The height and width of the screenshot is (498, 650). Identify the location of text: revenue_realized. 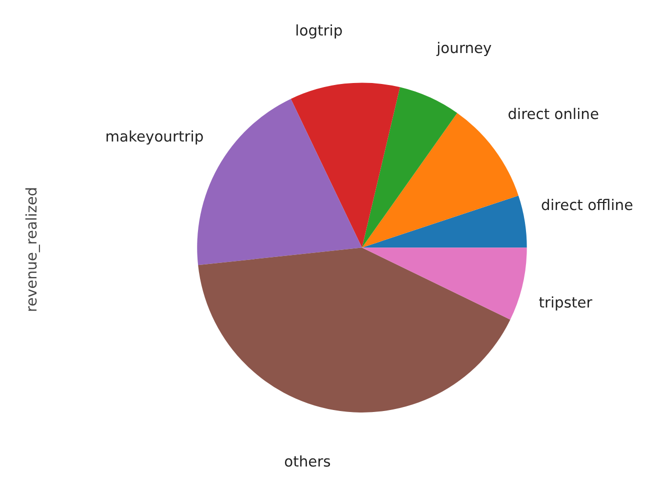
(32, 249).